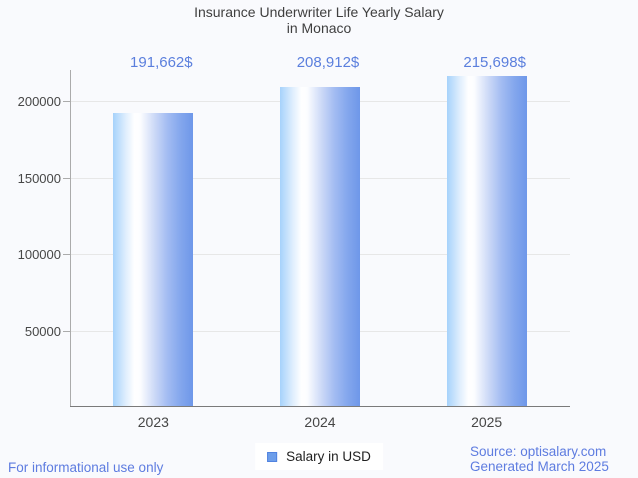 The image size is (638, 478). What do you see at coordinates (39, 178) in the screenshot?
I see `y-axis-tick-label: 150000` at bounding box center [39, 178].